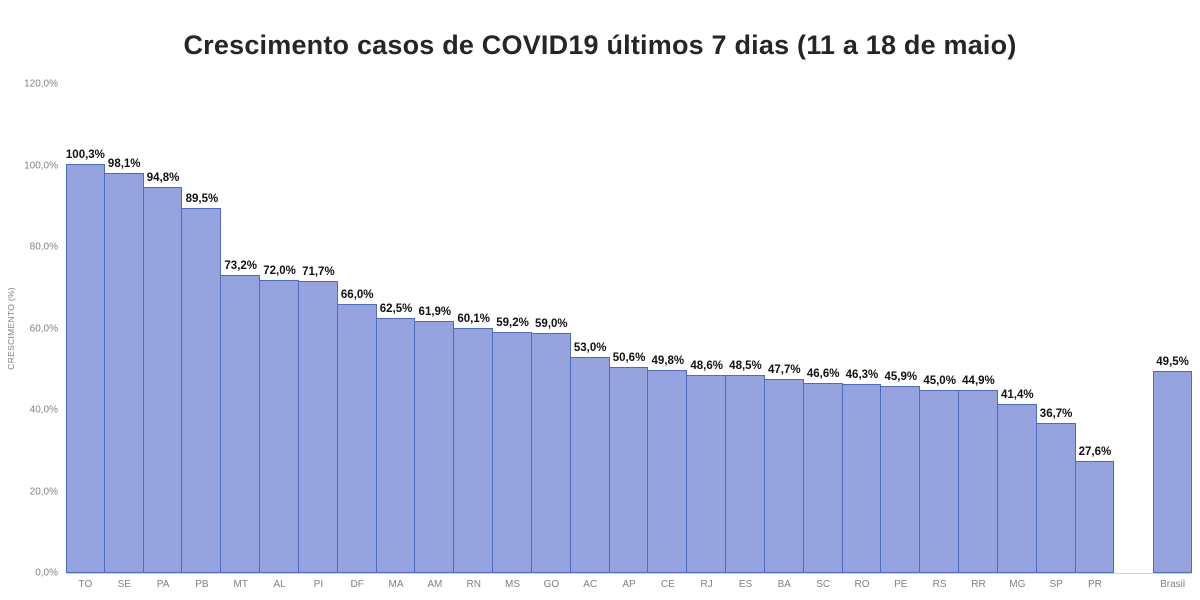 This screenshot has height=600, width=1200. I want to click on bar-cell-SE: 98,1% SE, so click(124, 337).